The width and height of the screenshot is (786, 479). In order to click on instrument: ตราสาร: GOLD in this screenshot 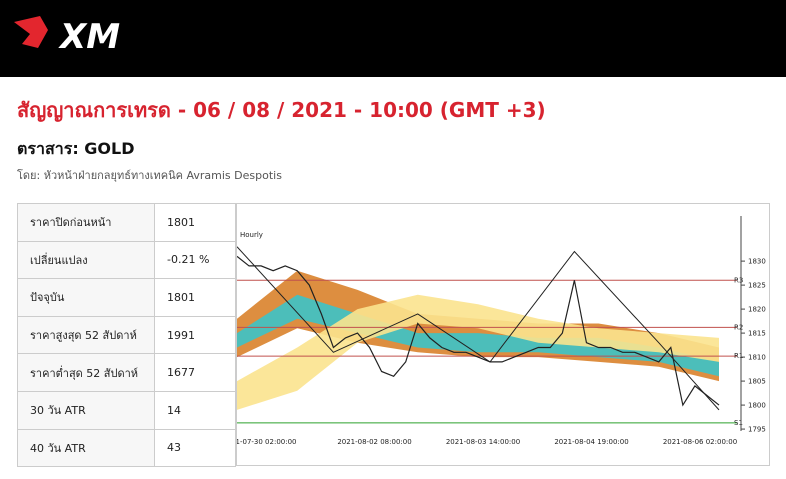, I will do `click(76, 148)`.